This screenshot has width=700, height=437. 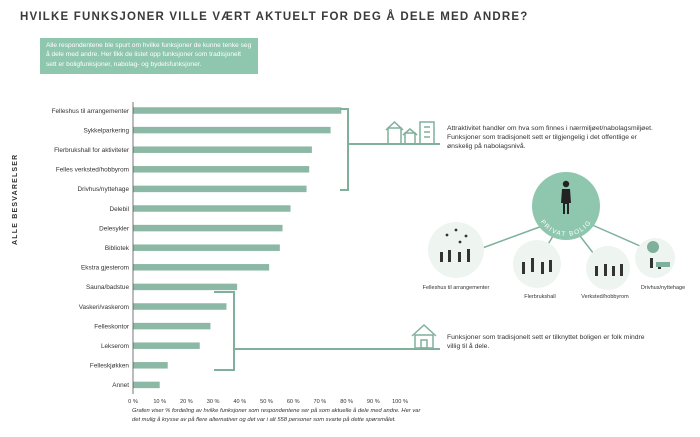 I want to click on category-label: Delesykler, so click(x=114, y=228).